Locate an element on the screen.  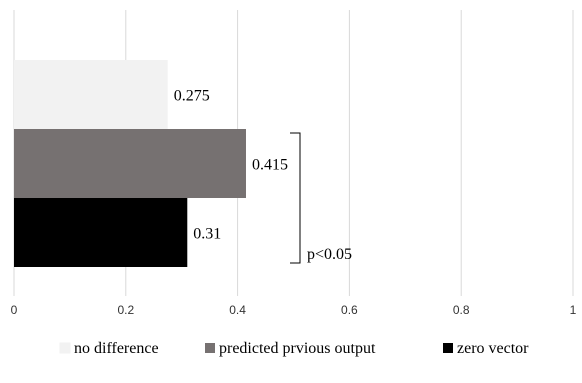
bar-zero-vector is located at coordinates (101, 232).